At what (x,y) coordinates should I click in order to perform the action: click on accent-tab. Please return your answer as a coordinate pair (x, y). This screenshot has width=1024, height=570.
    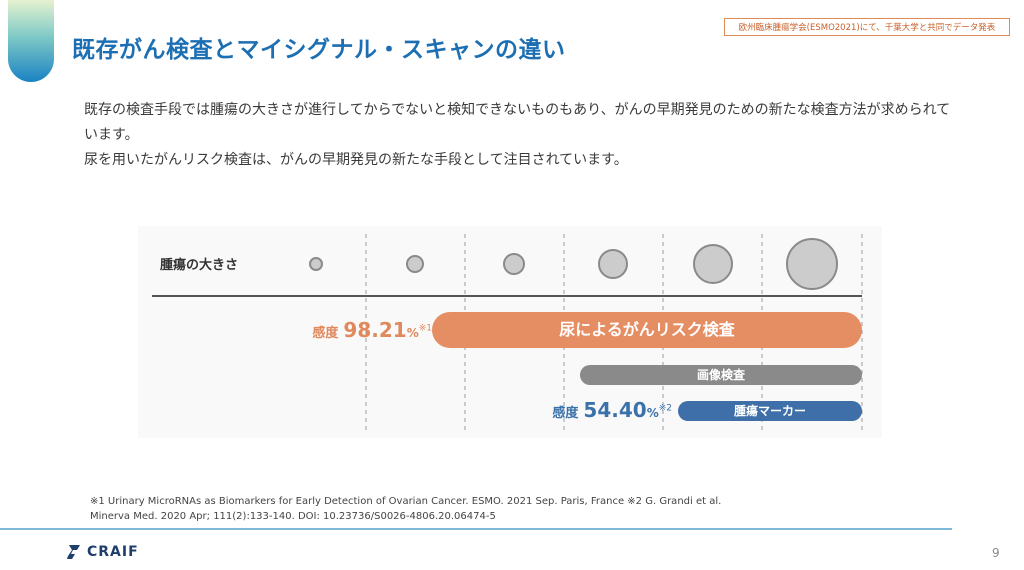
    Looking at the image, I should click on (31, 41).